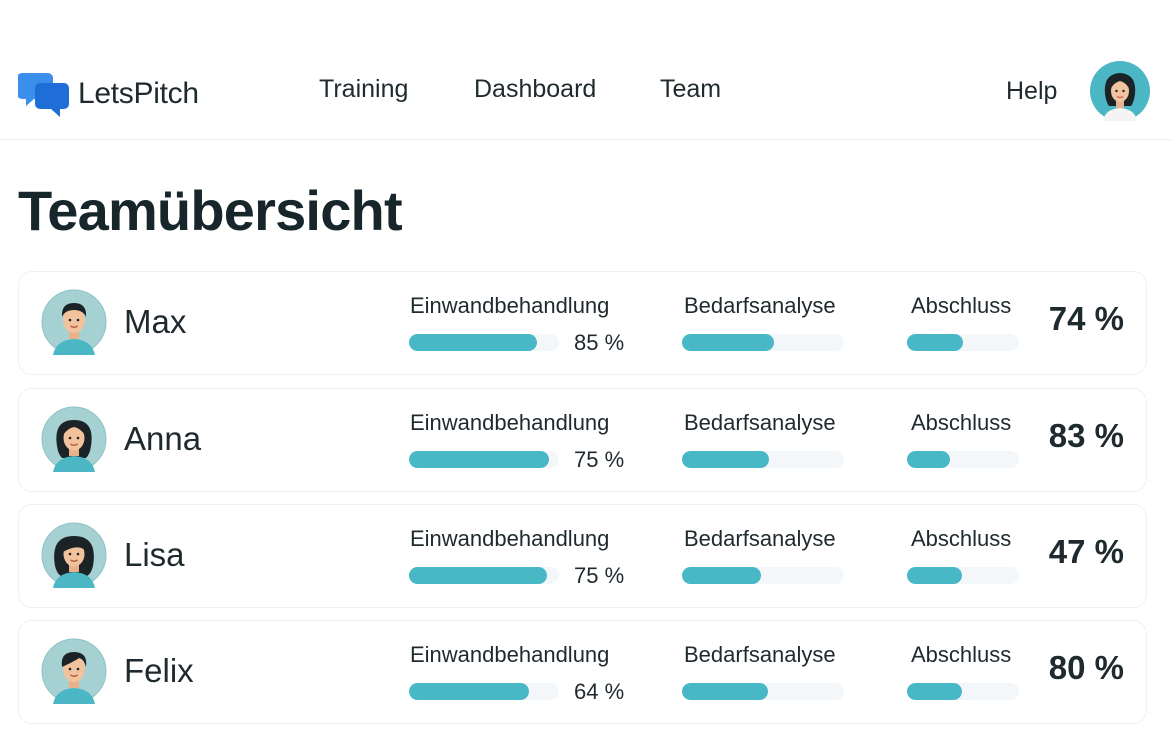 This screenshot has height=731, width=1172. Describe the element at coordinates (599, 691) in the screenshot. I see `einwand-value: 64 %` at that location.